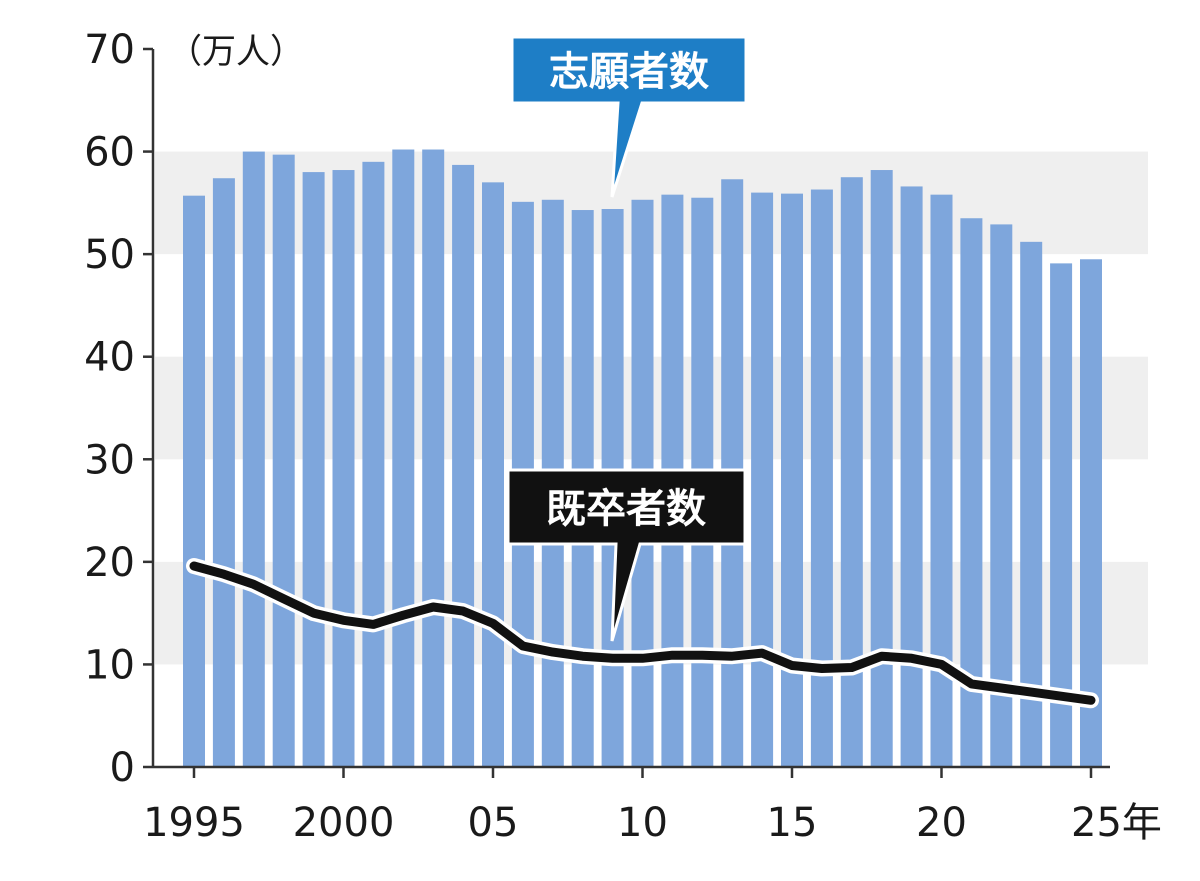 This screenshot has width=1200, height=881. I want to click on bar-2017, so click(851, 472).